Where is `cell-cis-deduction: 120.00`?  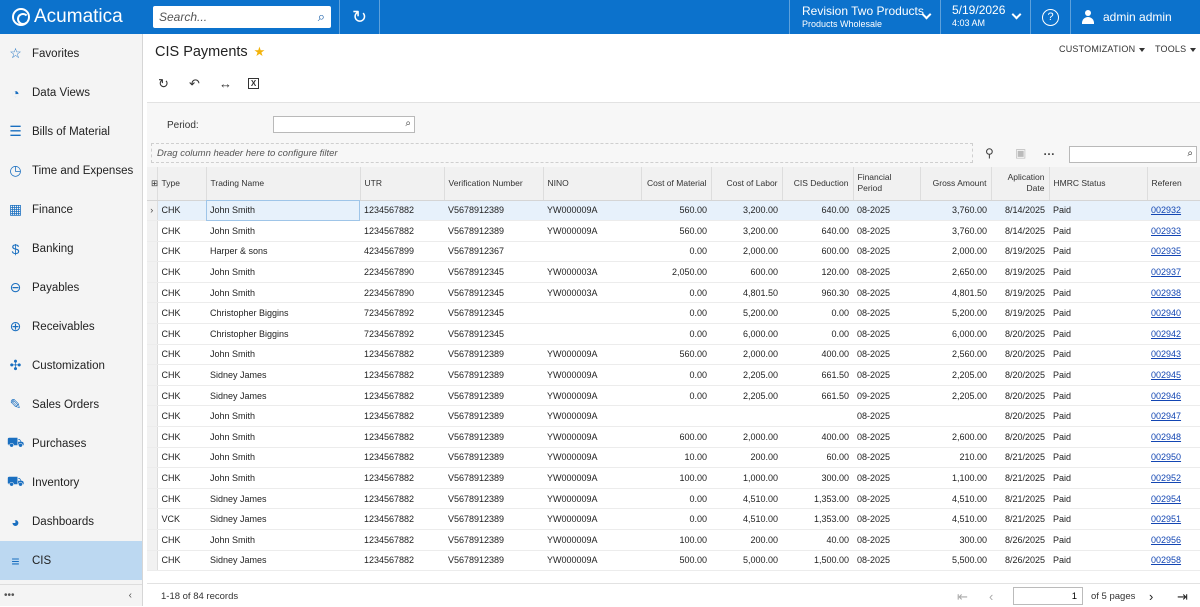
cell-cis-deduction: 120.00 is located at coordinates (817, 272).